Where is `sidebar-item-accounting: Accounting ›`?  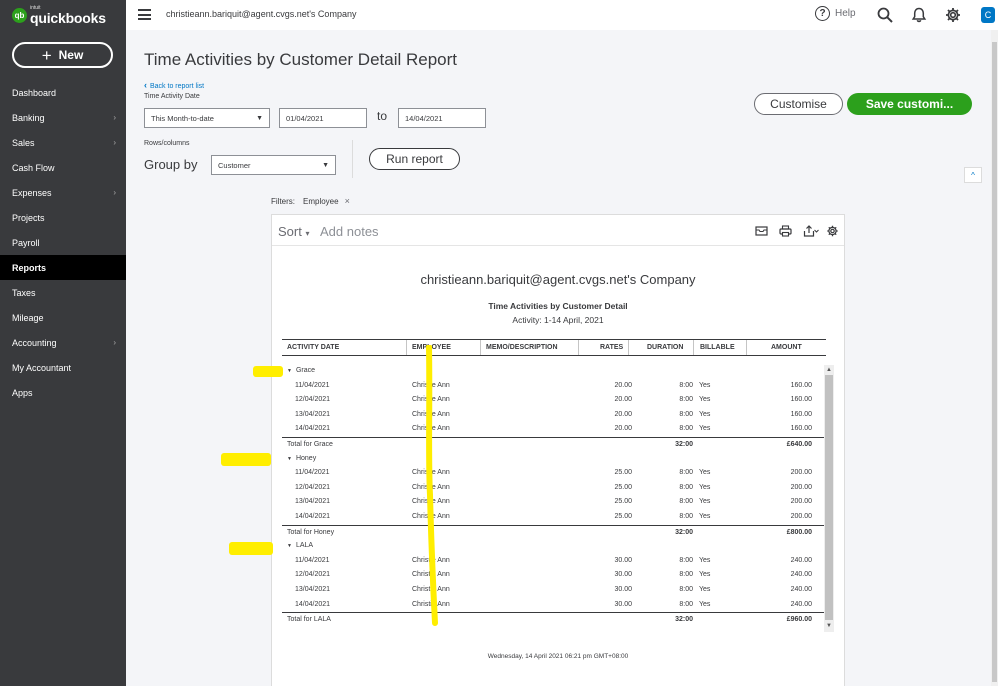 sidebar-item-accounting: Accounting › is located at coordinates (63, 342).